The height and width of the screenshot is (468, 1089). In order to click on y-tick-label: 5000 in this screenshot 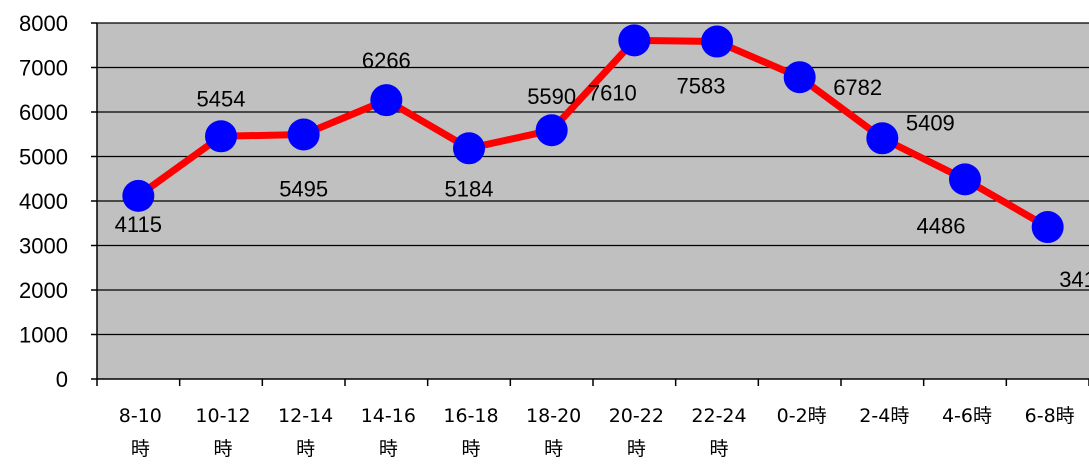, I will do `click(43, 157)`.